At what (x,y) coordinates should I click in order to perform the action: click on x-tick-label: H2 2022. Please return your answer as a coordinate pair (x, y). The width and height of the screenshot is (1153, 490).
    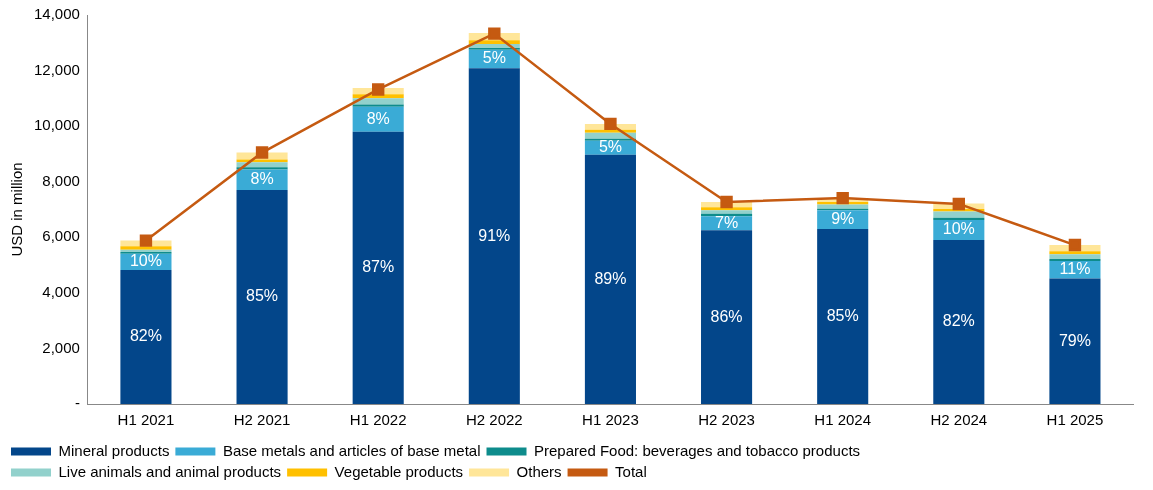
    Looking at the image, I should click on (494, 420).